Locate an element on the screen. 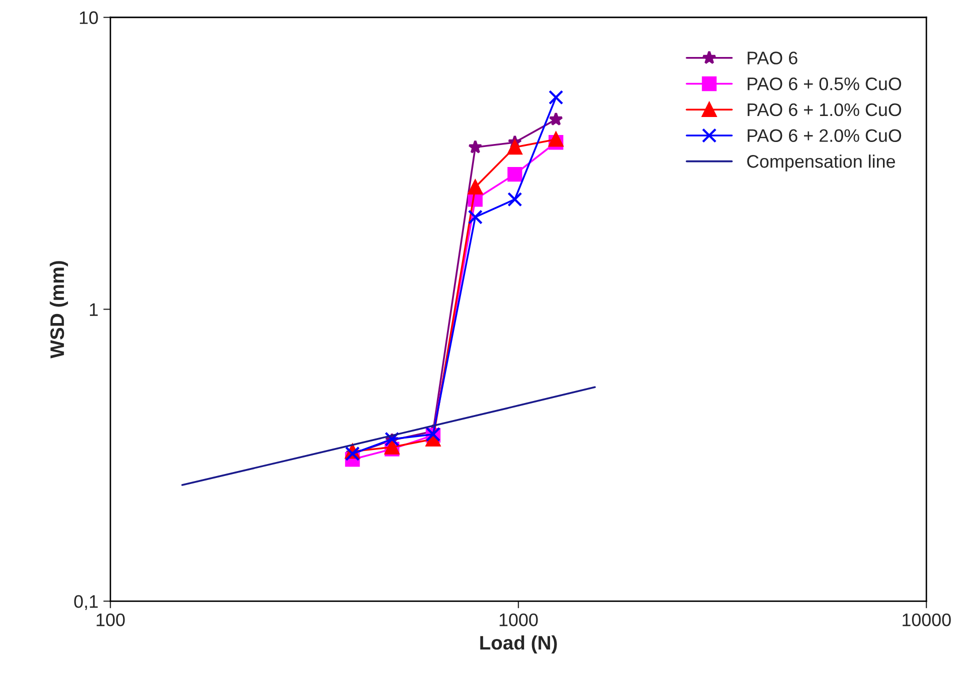 This screenshot has width=960, height=695. y-tick-label: 10 is located at coordinates (89, 17).